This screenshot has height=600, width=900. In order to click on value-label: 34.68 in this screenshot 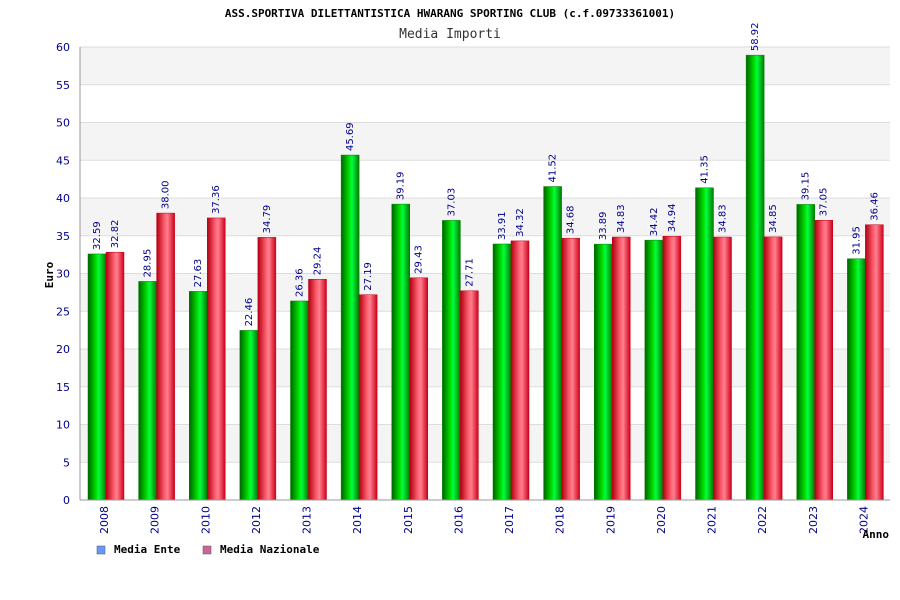, I will do `click(571, 220)`.